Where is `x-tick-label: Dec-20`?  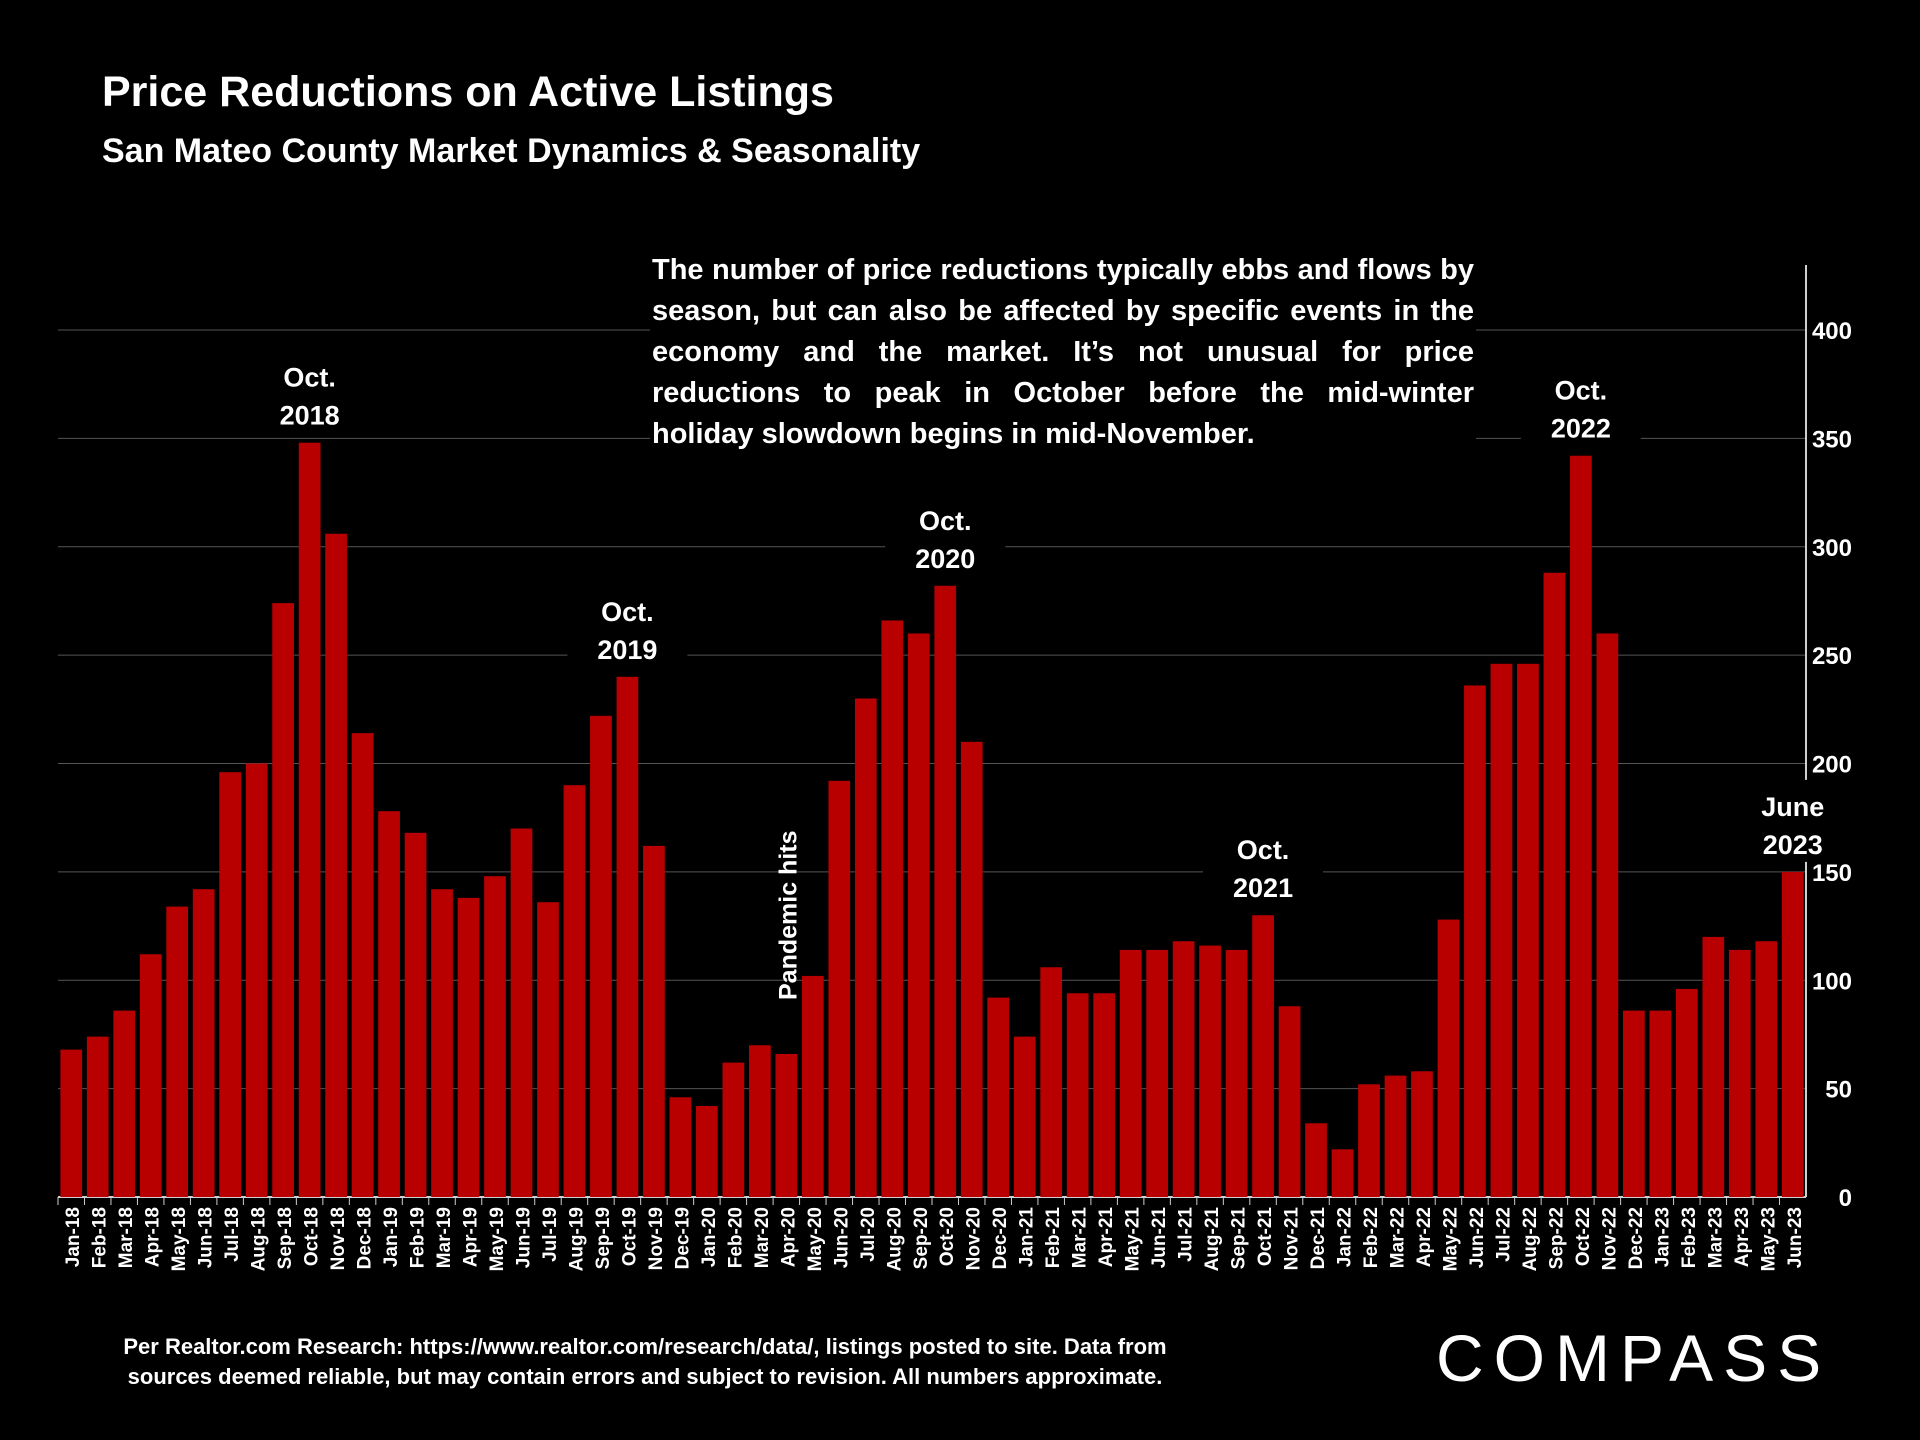 x-tick-label: Dec-20 is located at coordinates (1000, 1238).